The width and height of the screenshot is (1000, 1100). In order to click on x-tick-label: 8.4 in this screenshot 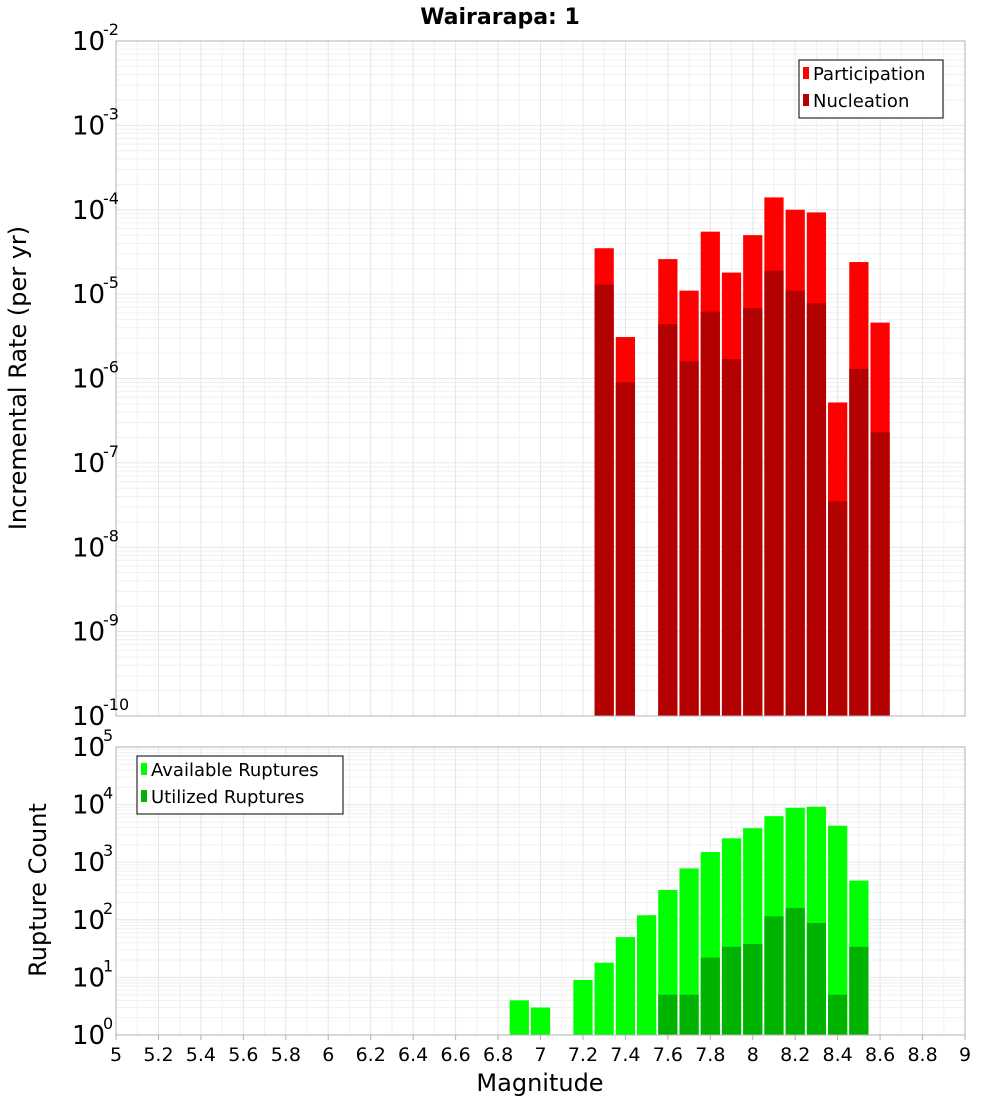, I will do `click(838, 1055)`.